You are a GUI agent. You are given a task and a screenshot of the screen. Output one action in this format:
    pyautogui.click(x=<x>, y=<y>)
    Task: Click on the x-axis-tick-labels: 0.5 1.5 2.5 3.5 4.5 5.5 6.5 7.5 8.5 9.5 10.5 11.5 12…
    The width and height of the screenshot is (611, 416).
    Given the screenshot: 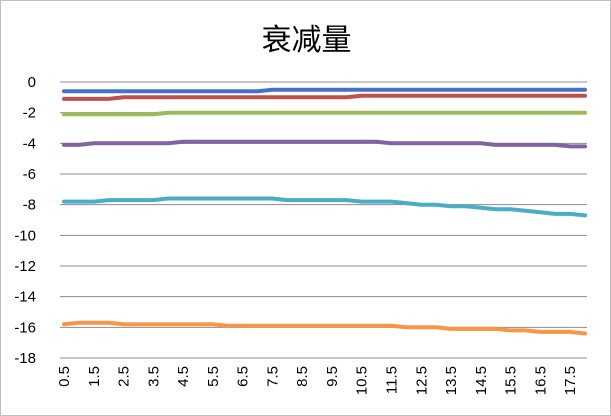 What is the action you would take?
    pyautogui.click(x=317, y=380)
    